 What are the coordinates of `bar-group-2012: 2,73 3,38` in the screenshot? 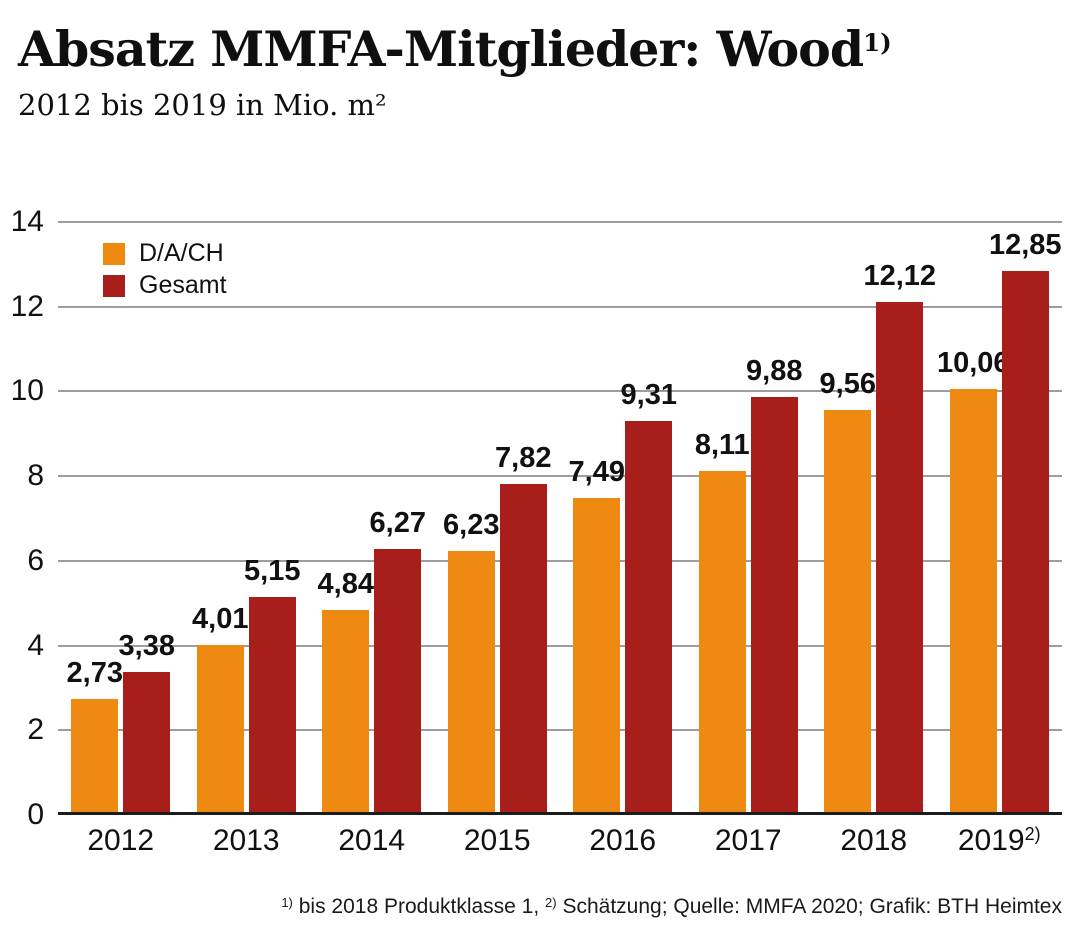 It's located at (121, 722).